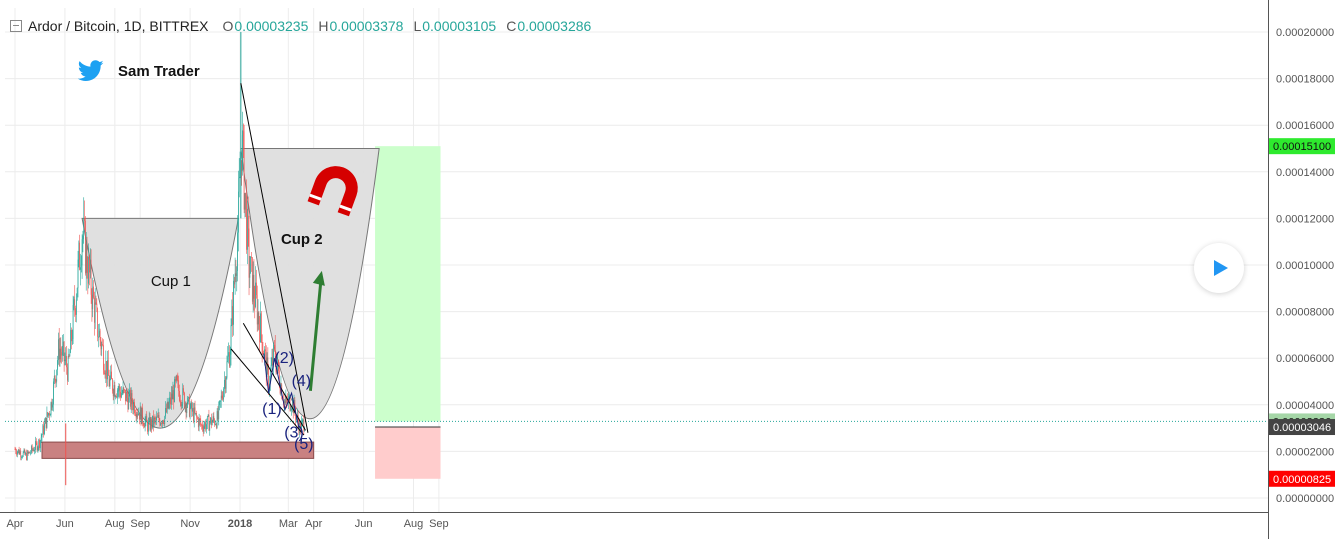 This screenshot has height=544, width=1344. I want to click on cup-2-label: Cup 2, so click(302, 239).